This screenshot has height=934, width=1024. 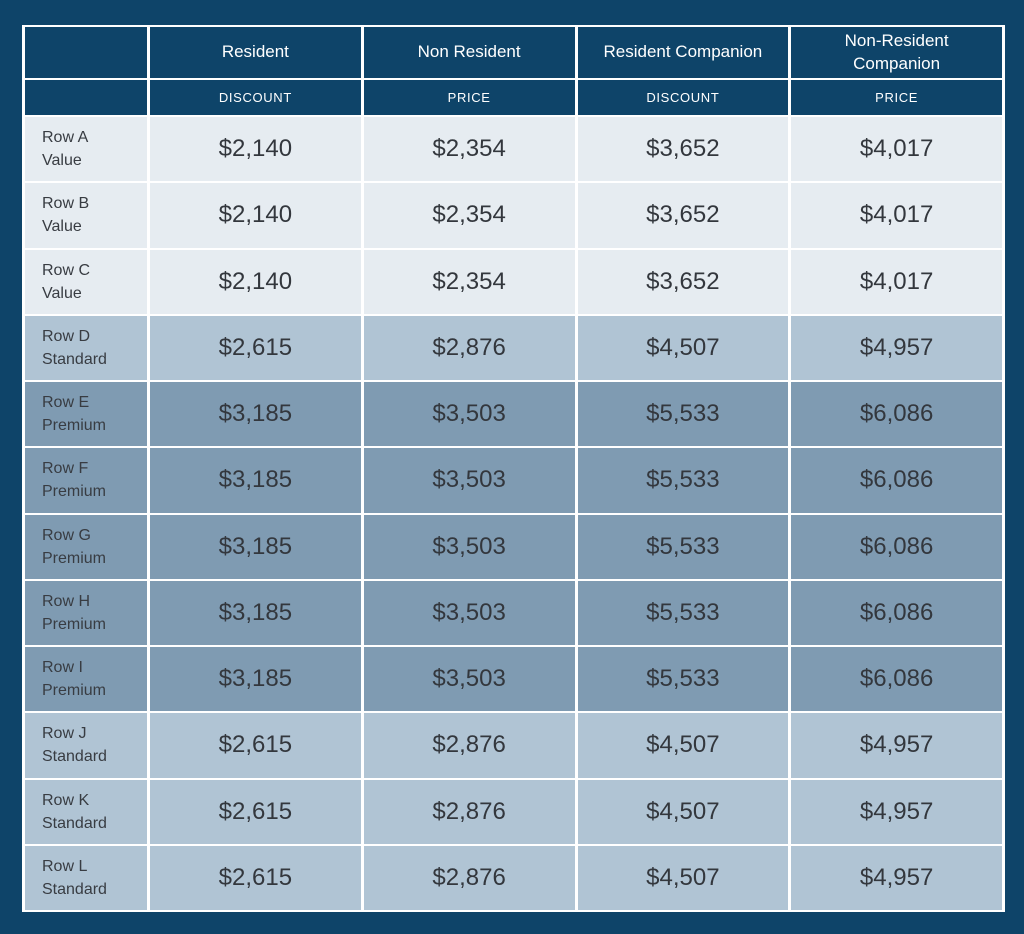 What do you see at coordinates (683, 97) in the screenshot?
I see `subheader-discount-resident-companion: DISCOUNT` at bounding box center [683, 97].